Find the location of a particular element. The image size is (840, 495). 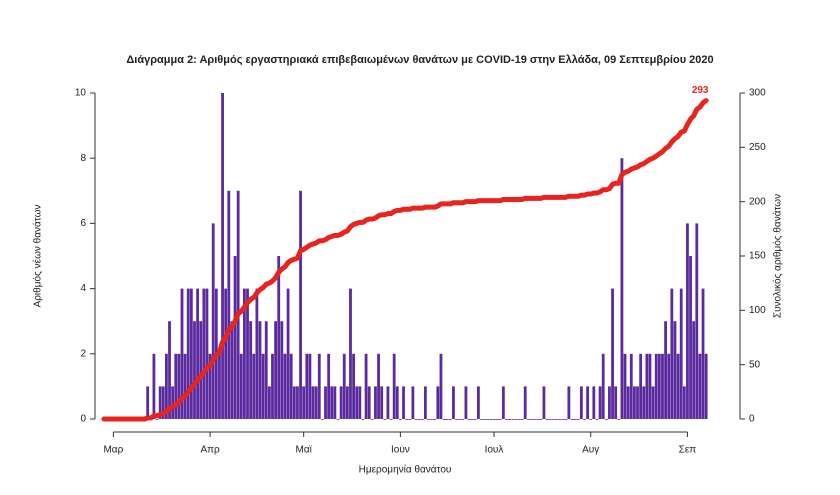

y2-tick-label: 150 is located at coordinates (757, 256).